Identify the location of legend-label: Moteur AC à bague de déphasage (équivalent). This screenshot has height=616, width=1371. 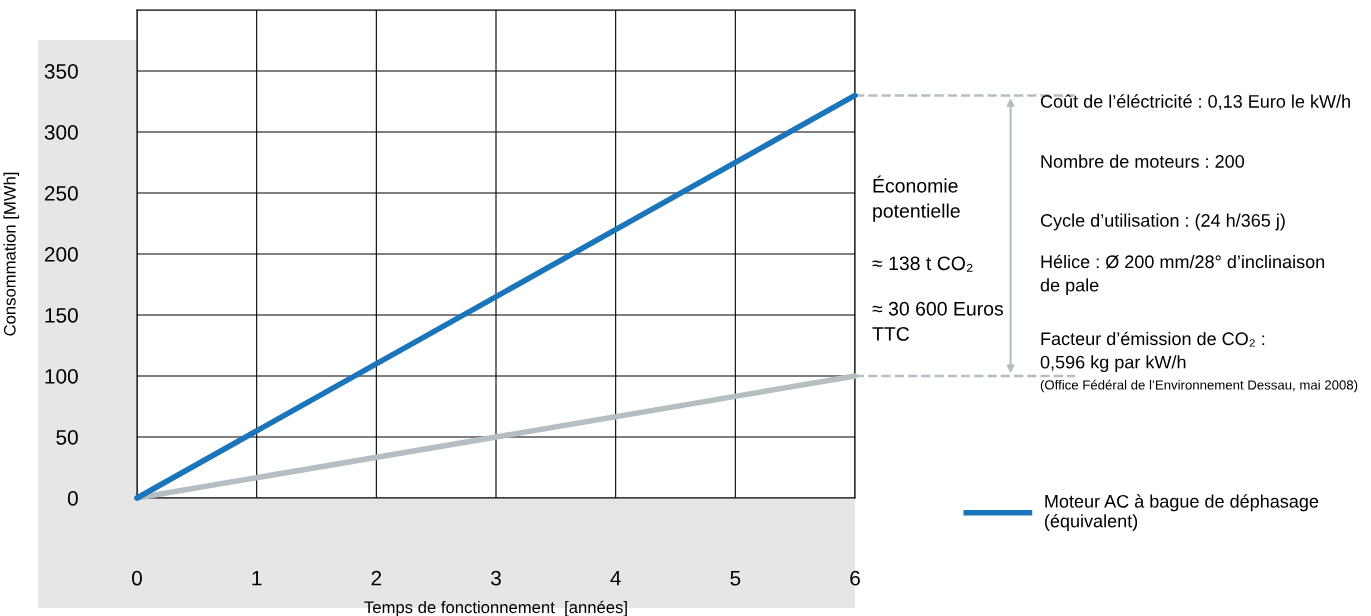
(1182, 512).